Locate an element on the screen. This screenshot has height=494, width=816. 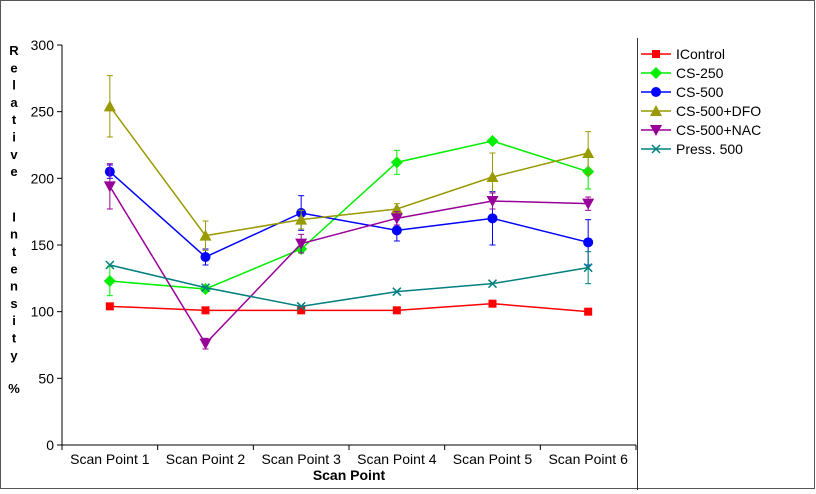
legend-item: Press. 500 is located at coordinates (692, 149).